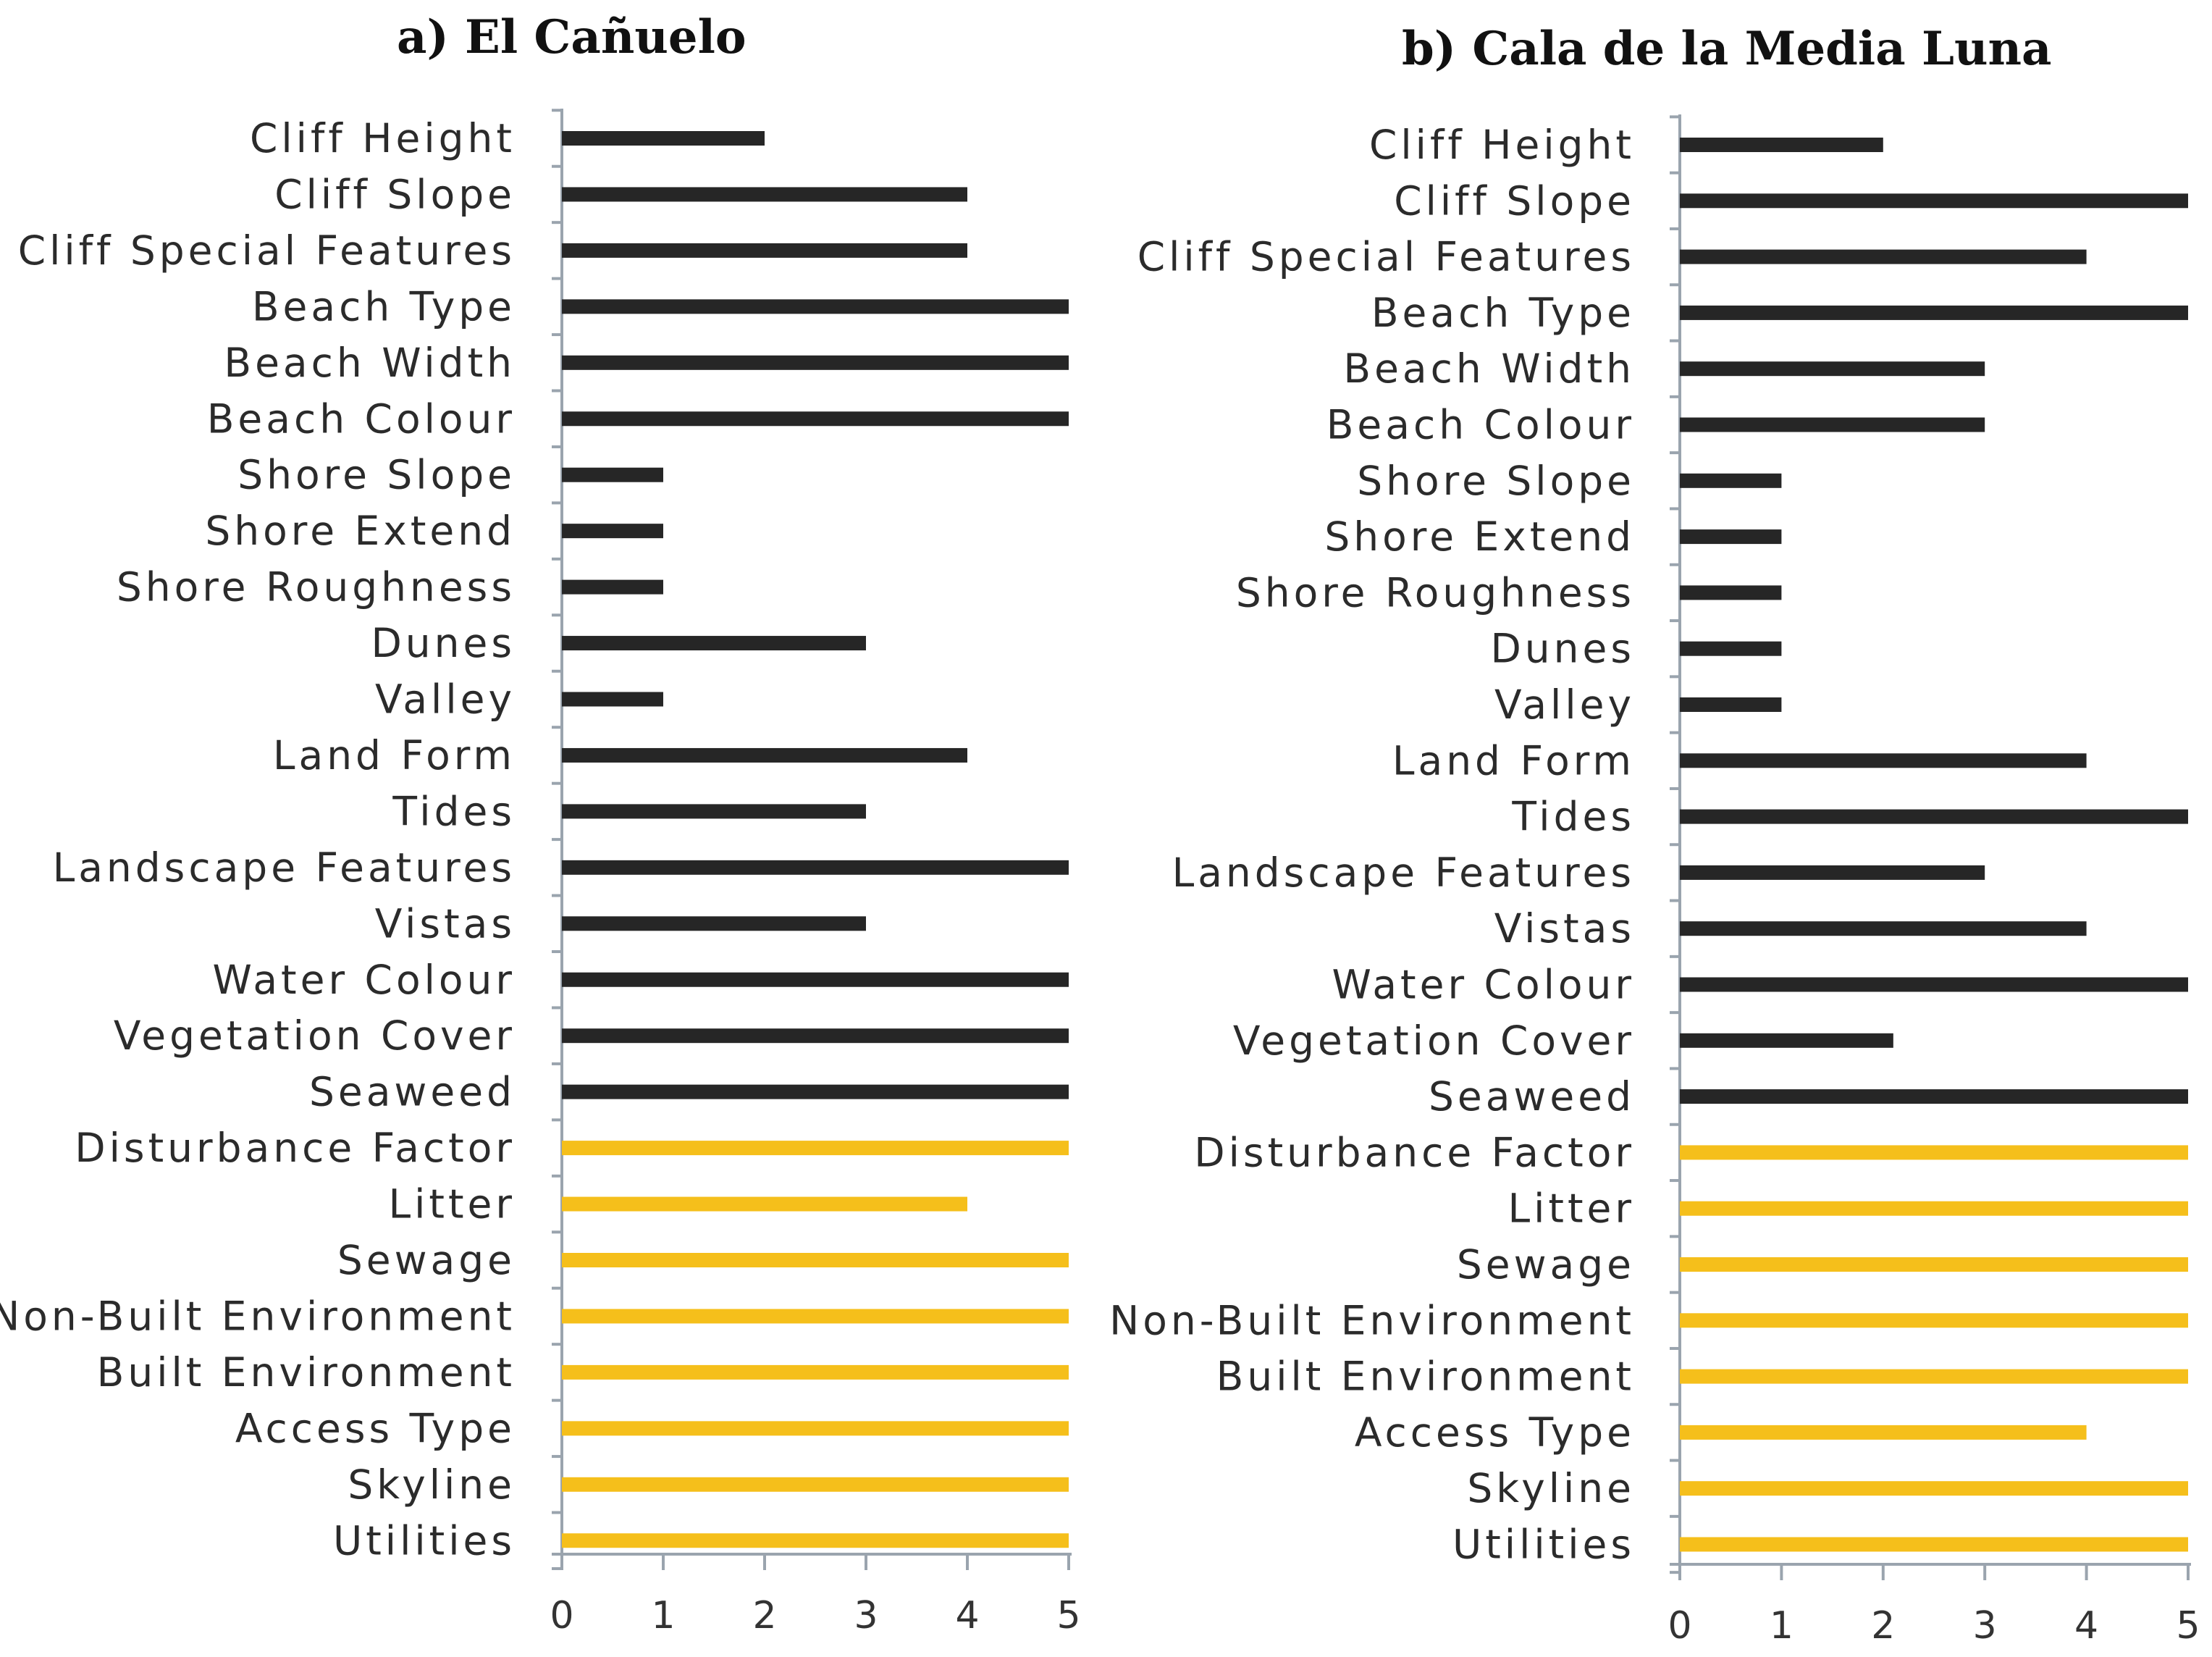  Describe the element at coordinates (1425, 1377) in the screenshot. I see `chart-b-category-label: Built Environment` at that location.